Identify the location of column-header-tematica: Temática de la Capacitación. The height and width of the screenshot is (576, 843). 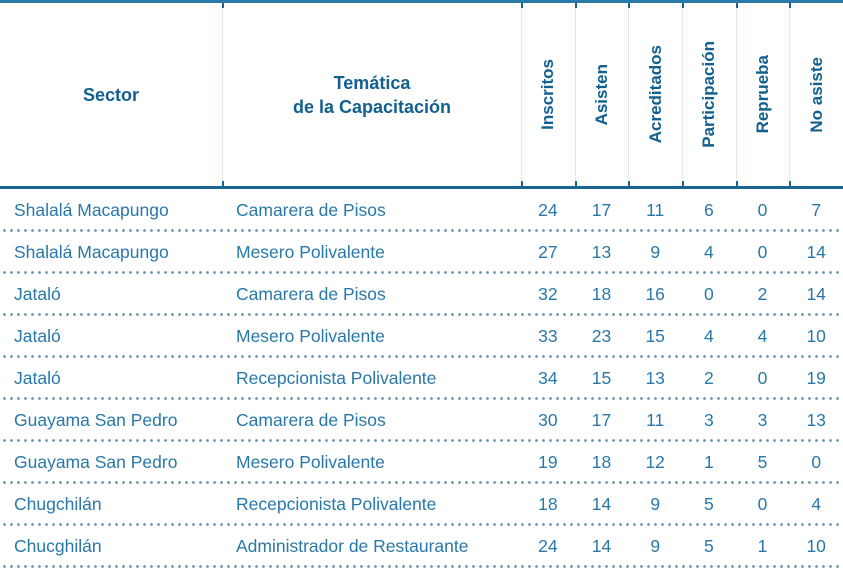
(371, 94).